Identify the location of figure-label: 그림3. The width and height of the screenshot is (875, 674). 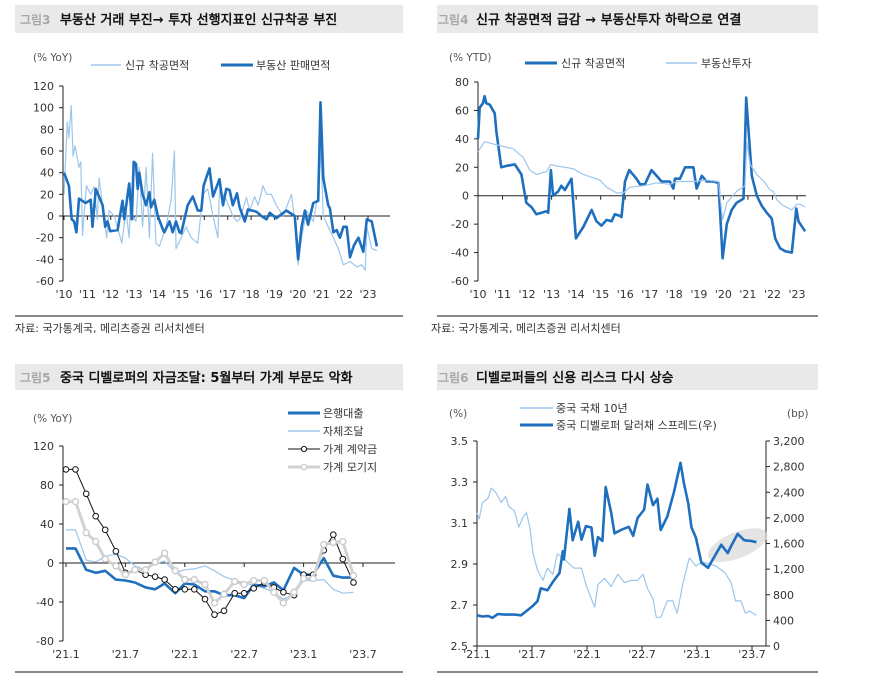
(35, 20).